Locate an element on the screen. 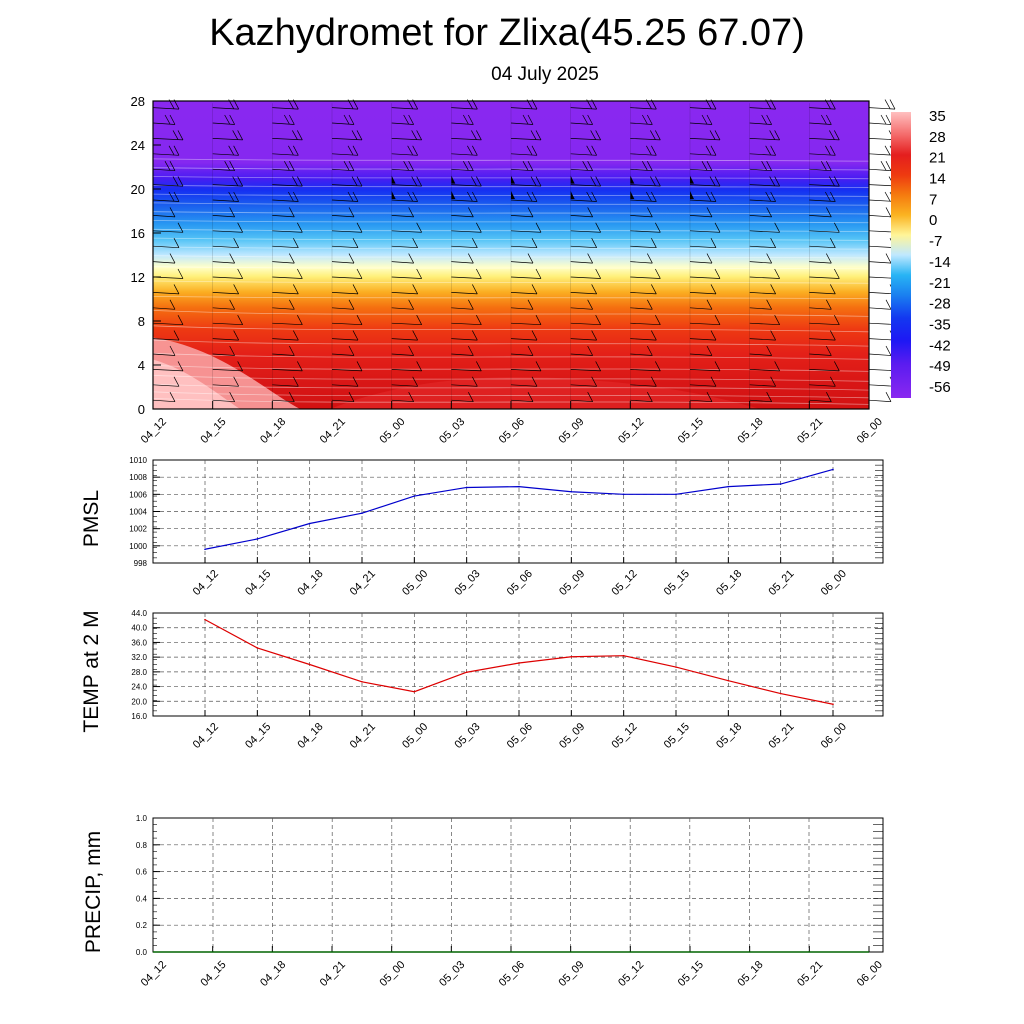 This screenshot has height=1024, width=1024. colorbar-label: -42 is located at coordinates (940, 345).